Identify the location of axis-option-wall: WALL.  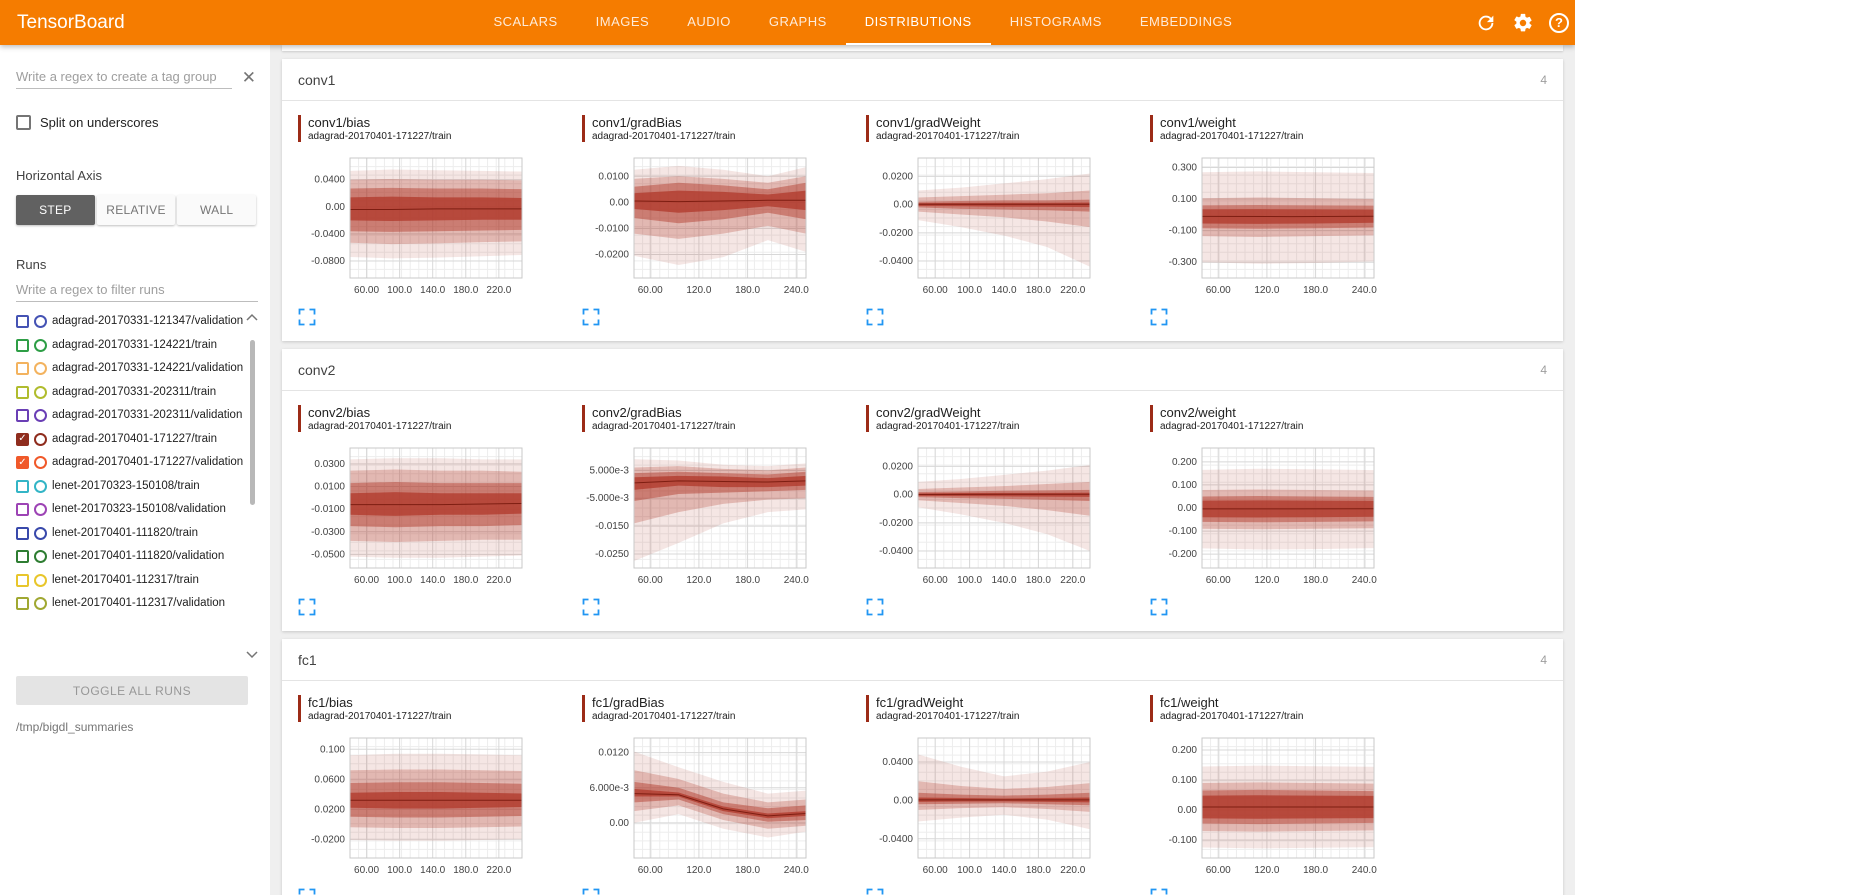
(217, 210).